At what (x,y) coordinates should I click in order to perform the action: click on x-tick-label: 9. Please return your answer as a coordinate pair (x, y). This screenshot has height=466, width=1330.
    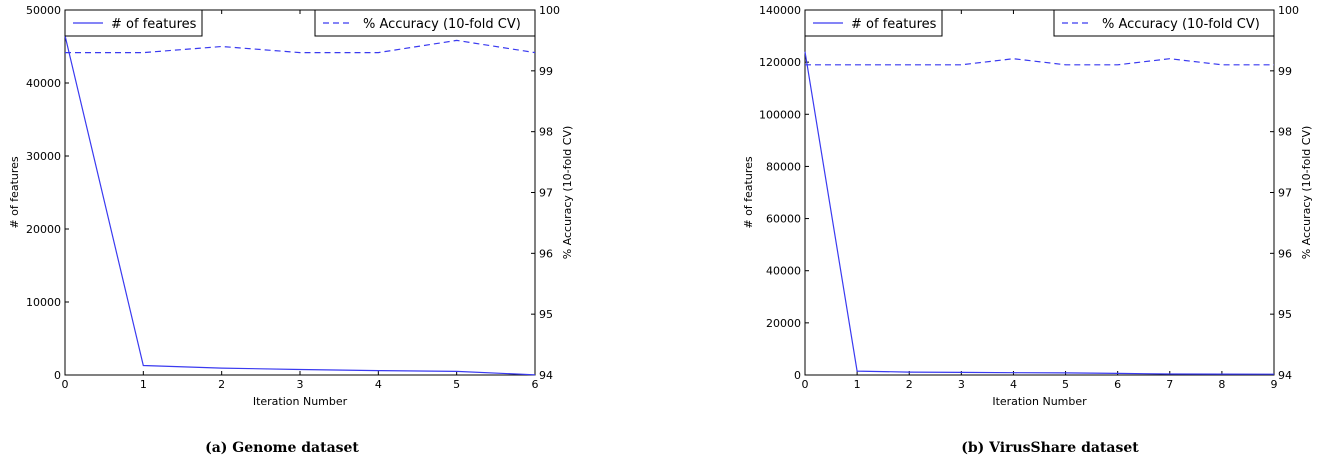
    Looking at the image, I should click on (1274, 384).